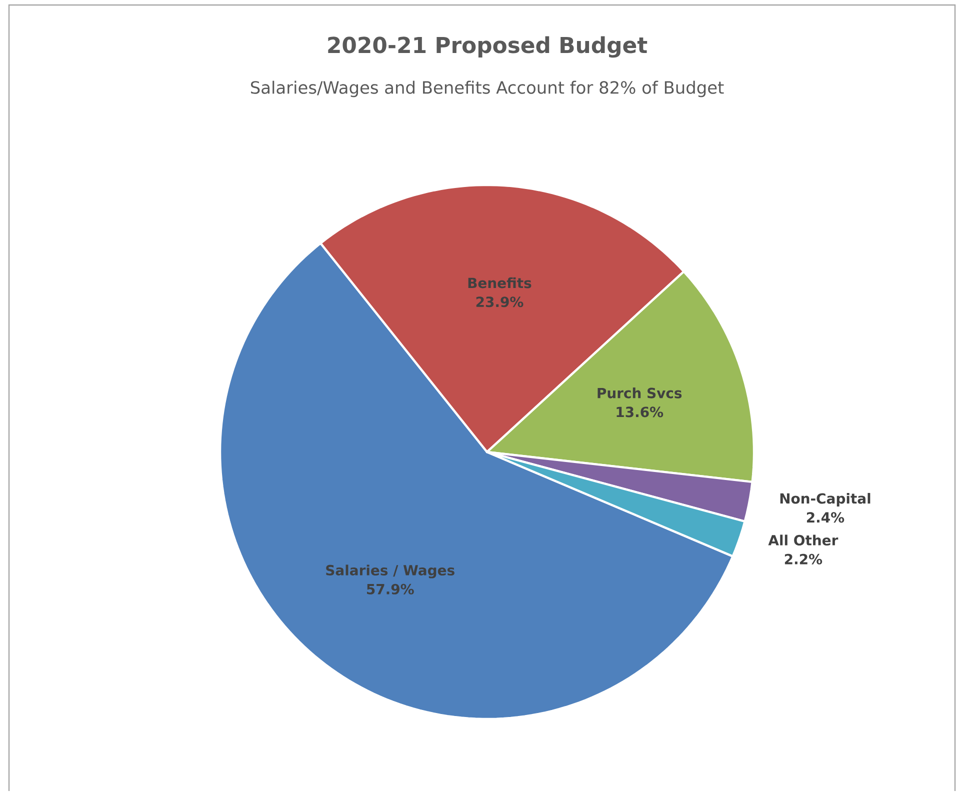  Describe the element at coordinates (825, 500) in the screenshot. I see `slice-label: Non-Capital` at that location.